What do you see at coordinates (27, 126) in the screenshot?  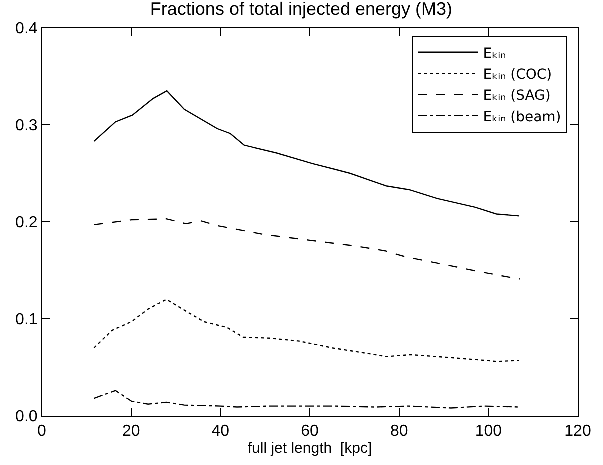 I see `y-tick-label: 0.3` at bounding box center [27, 126].